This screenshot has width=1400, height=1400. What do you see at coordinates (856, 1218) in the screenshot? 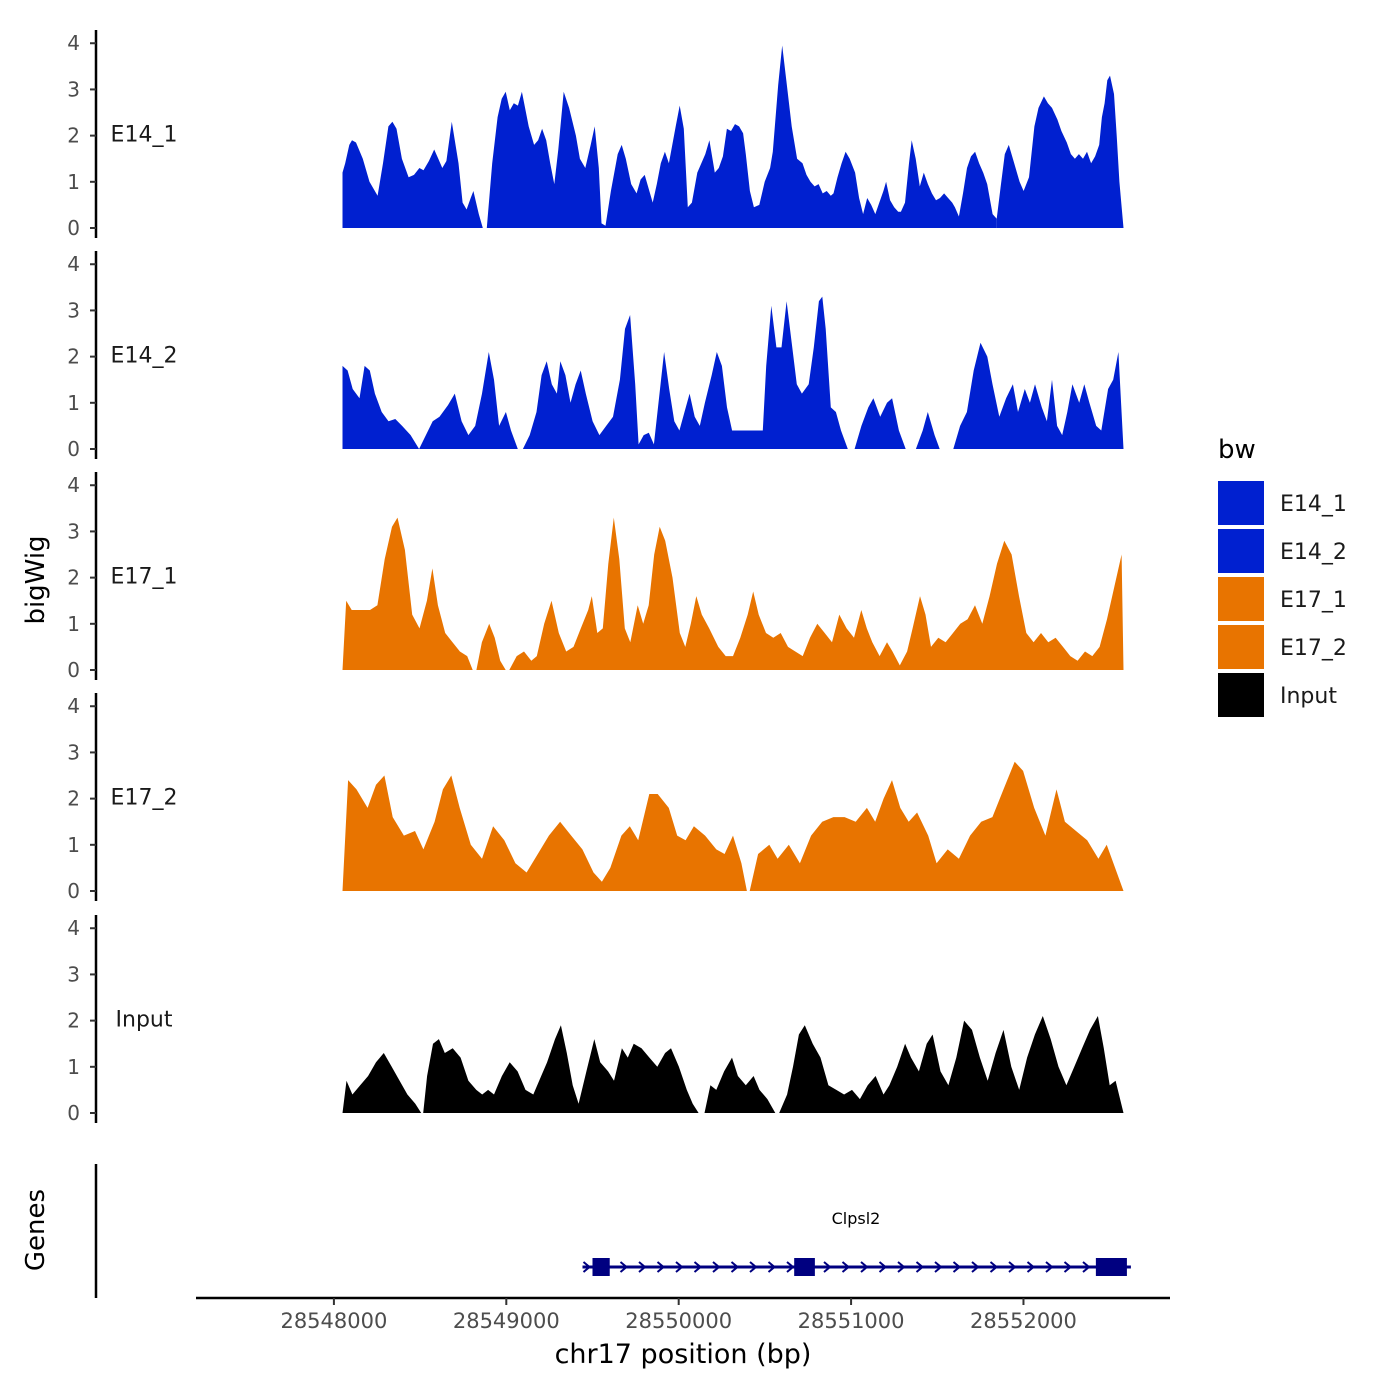
I see `gene-label: Clpsl2` at bounding box center [856, 1218].